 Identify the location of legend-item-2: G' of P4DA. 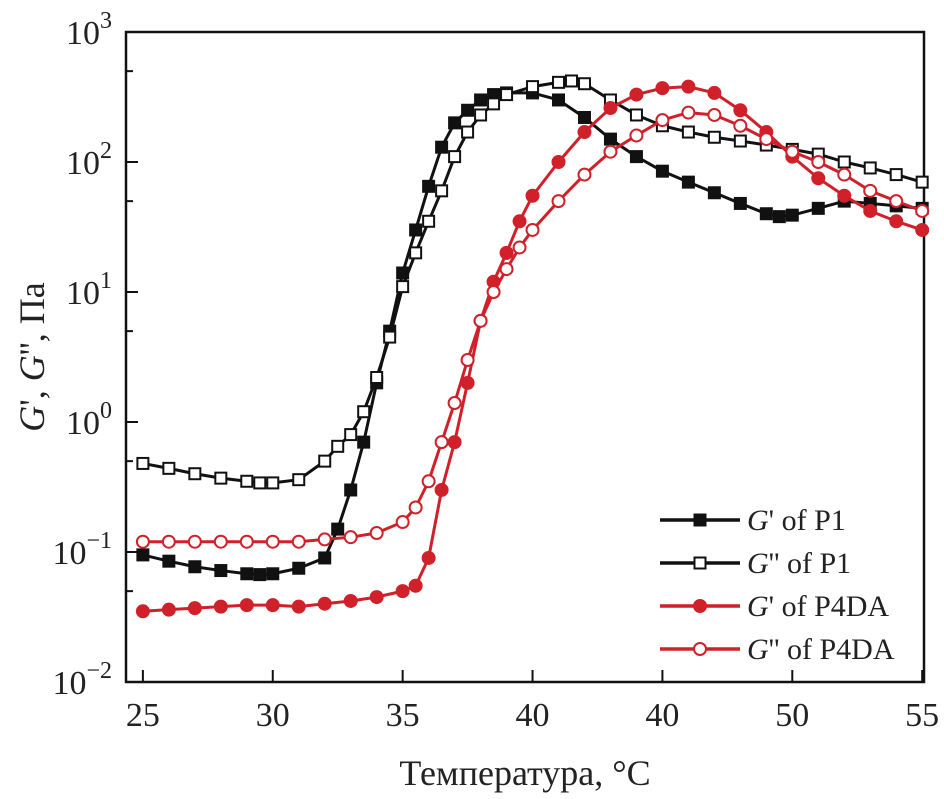
(774, 606).